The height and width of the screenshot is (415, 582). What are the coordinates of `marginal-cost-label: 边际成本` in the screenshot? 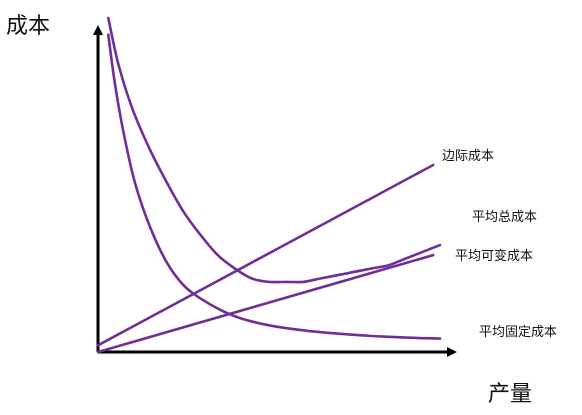 It's located at (468, 156).